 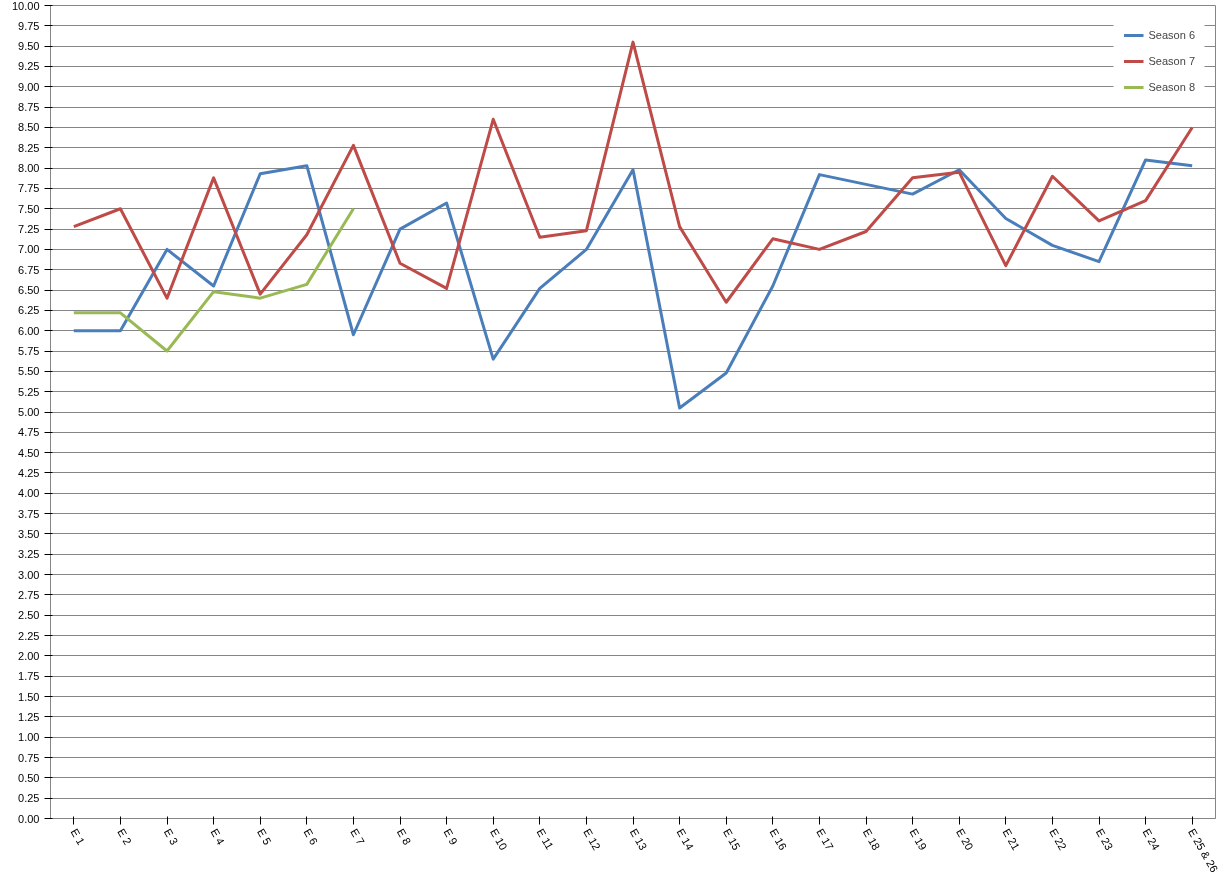 I want to click on y-tick-label: 6.00, so click(x=29, y=330).